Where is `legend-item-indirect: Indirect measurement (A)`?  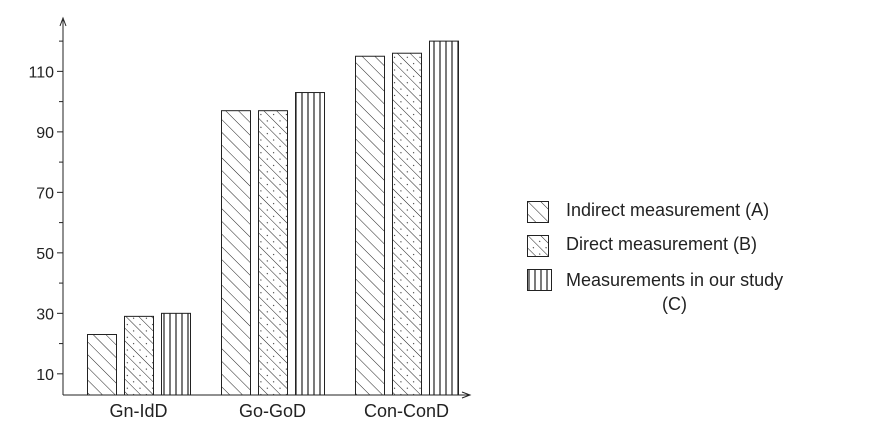
legend-item-indirect: Indirect measurement (A) is located at coordinates (692, 210).